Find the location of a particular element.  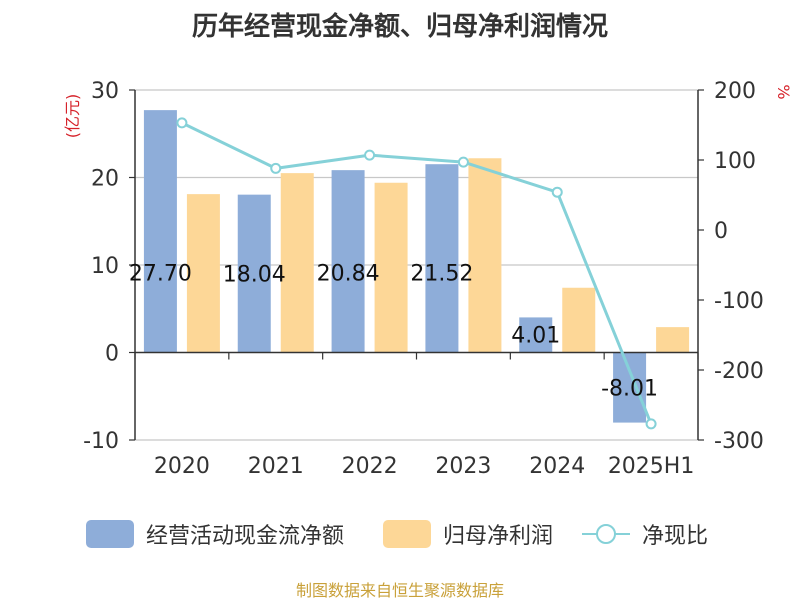

data-label-cash-flow: 20.84 is located at coordinates (348, 274).